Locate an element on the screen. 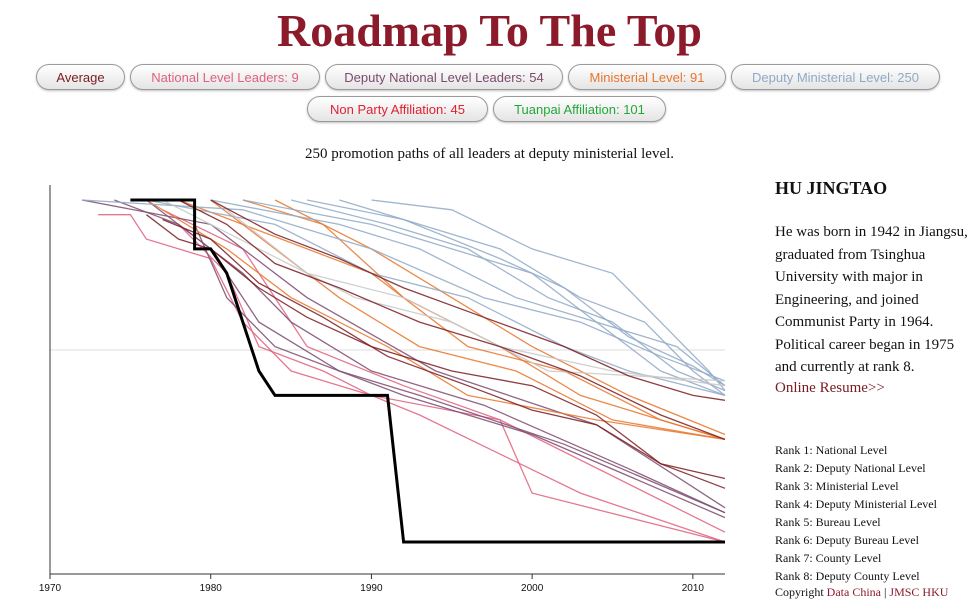  rank-item: Rank 6: Deputy Bureau Level is located at coordinates (847, 540).